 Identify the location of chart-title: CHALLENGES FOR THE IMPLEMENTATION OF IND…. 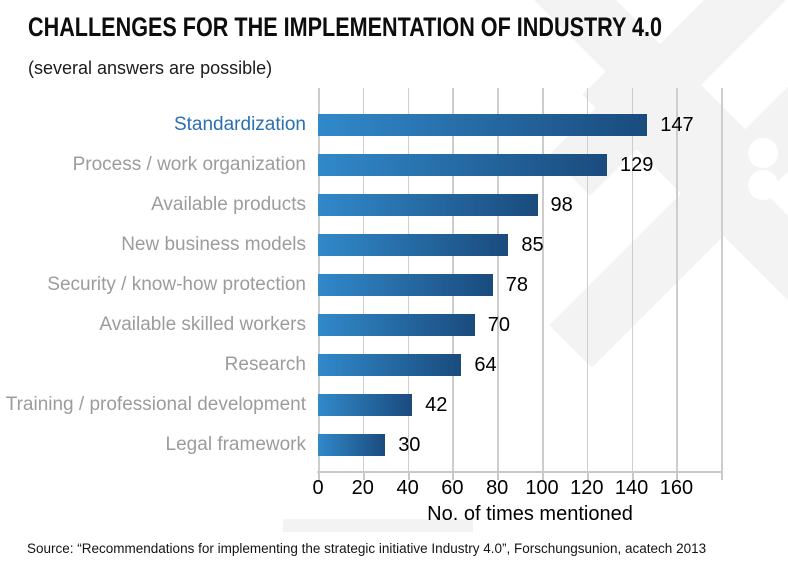
(345, 27).